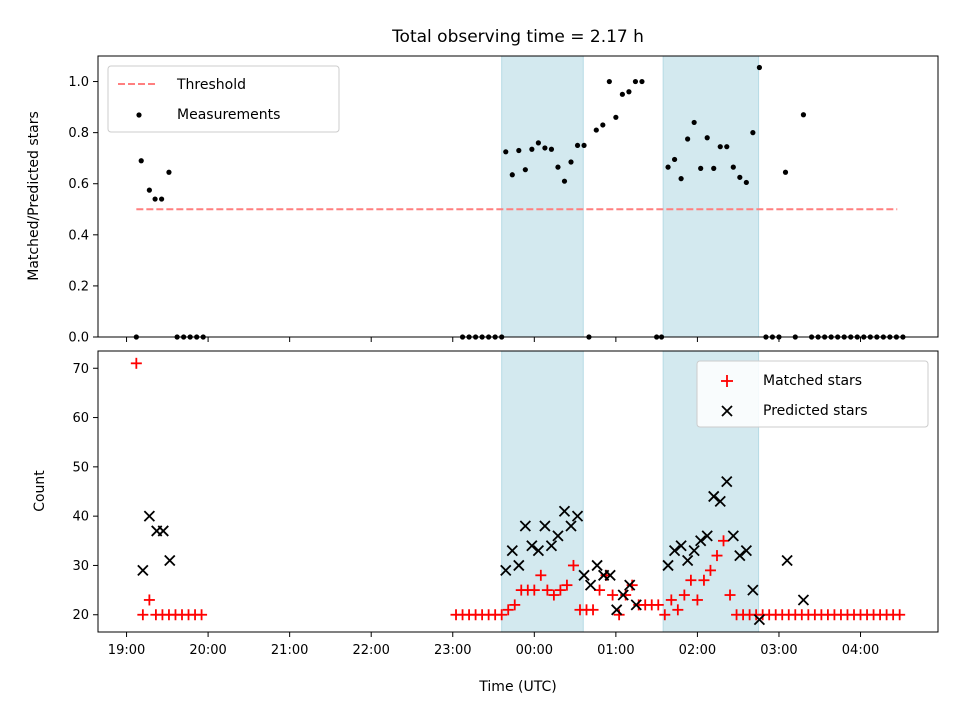  What do you see at coordinates (80, 517) in the screenshot?
I see `bottom-y-tick-label: 40` at bounding box center [80, 517].